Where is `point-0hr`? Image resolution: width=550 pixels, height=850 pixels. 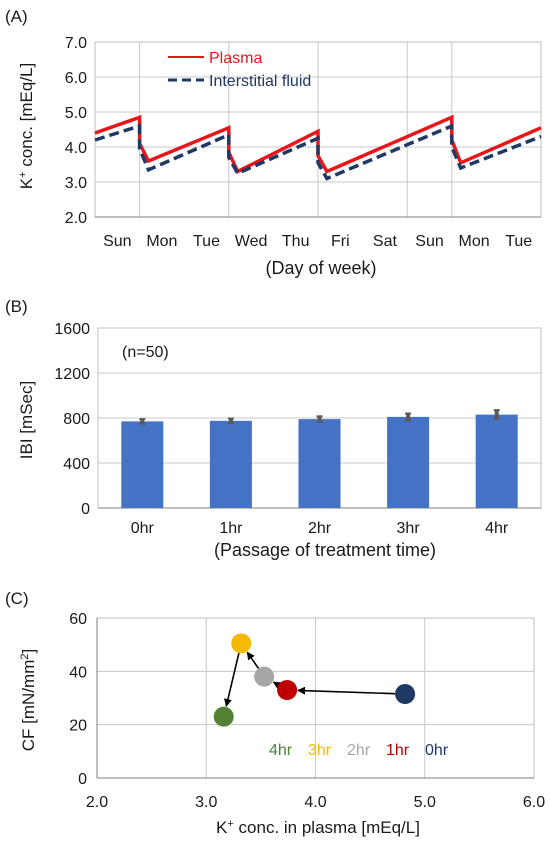 point-0hr is located at coordinates (405, 694).